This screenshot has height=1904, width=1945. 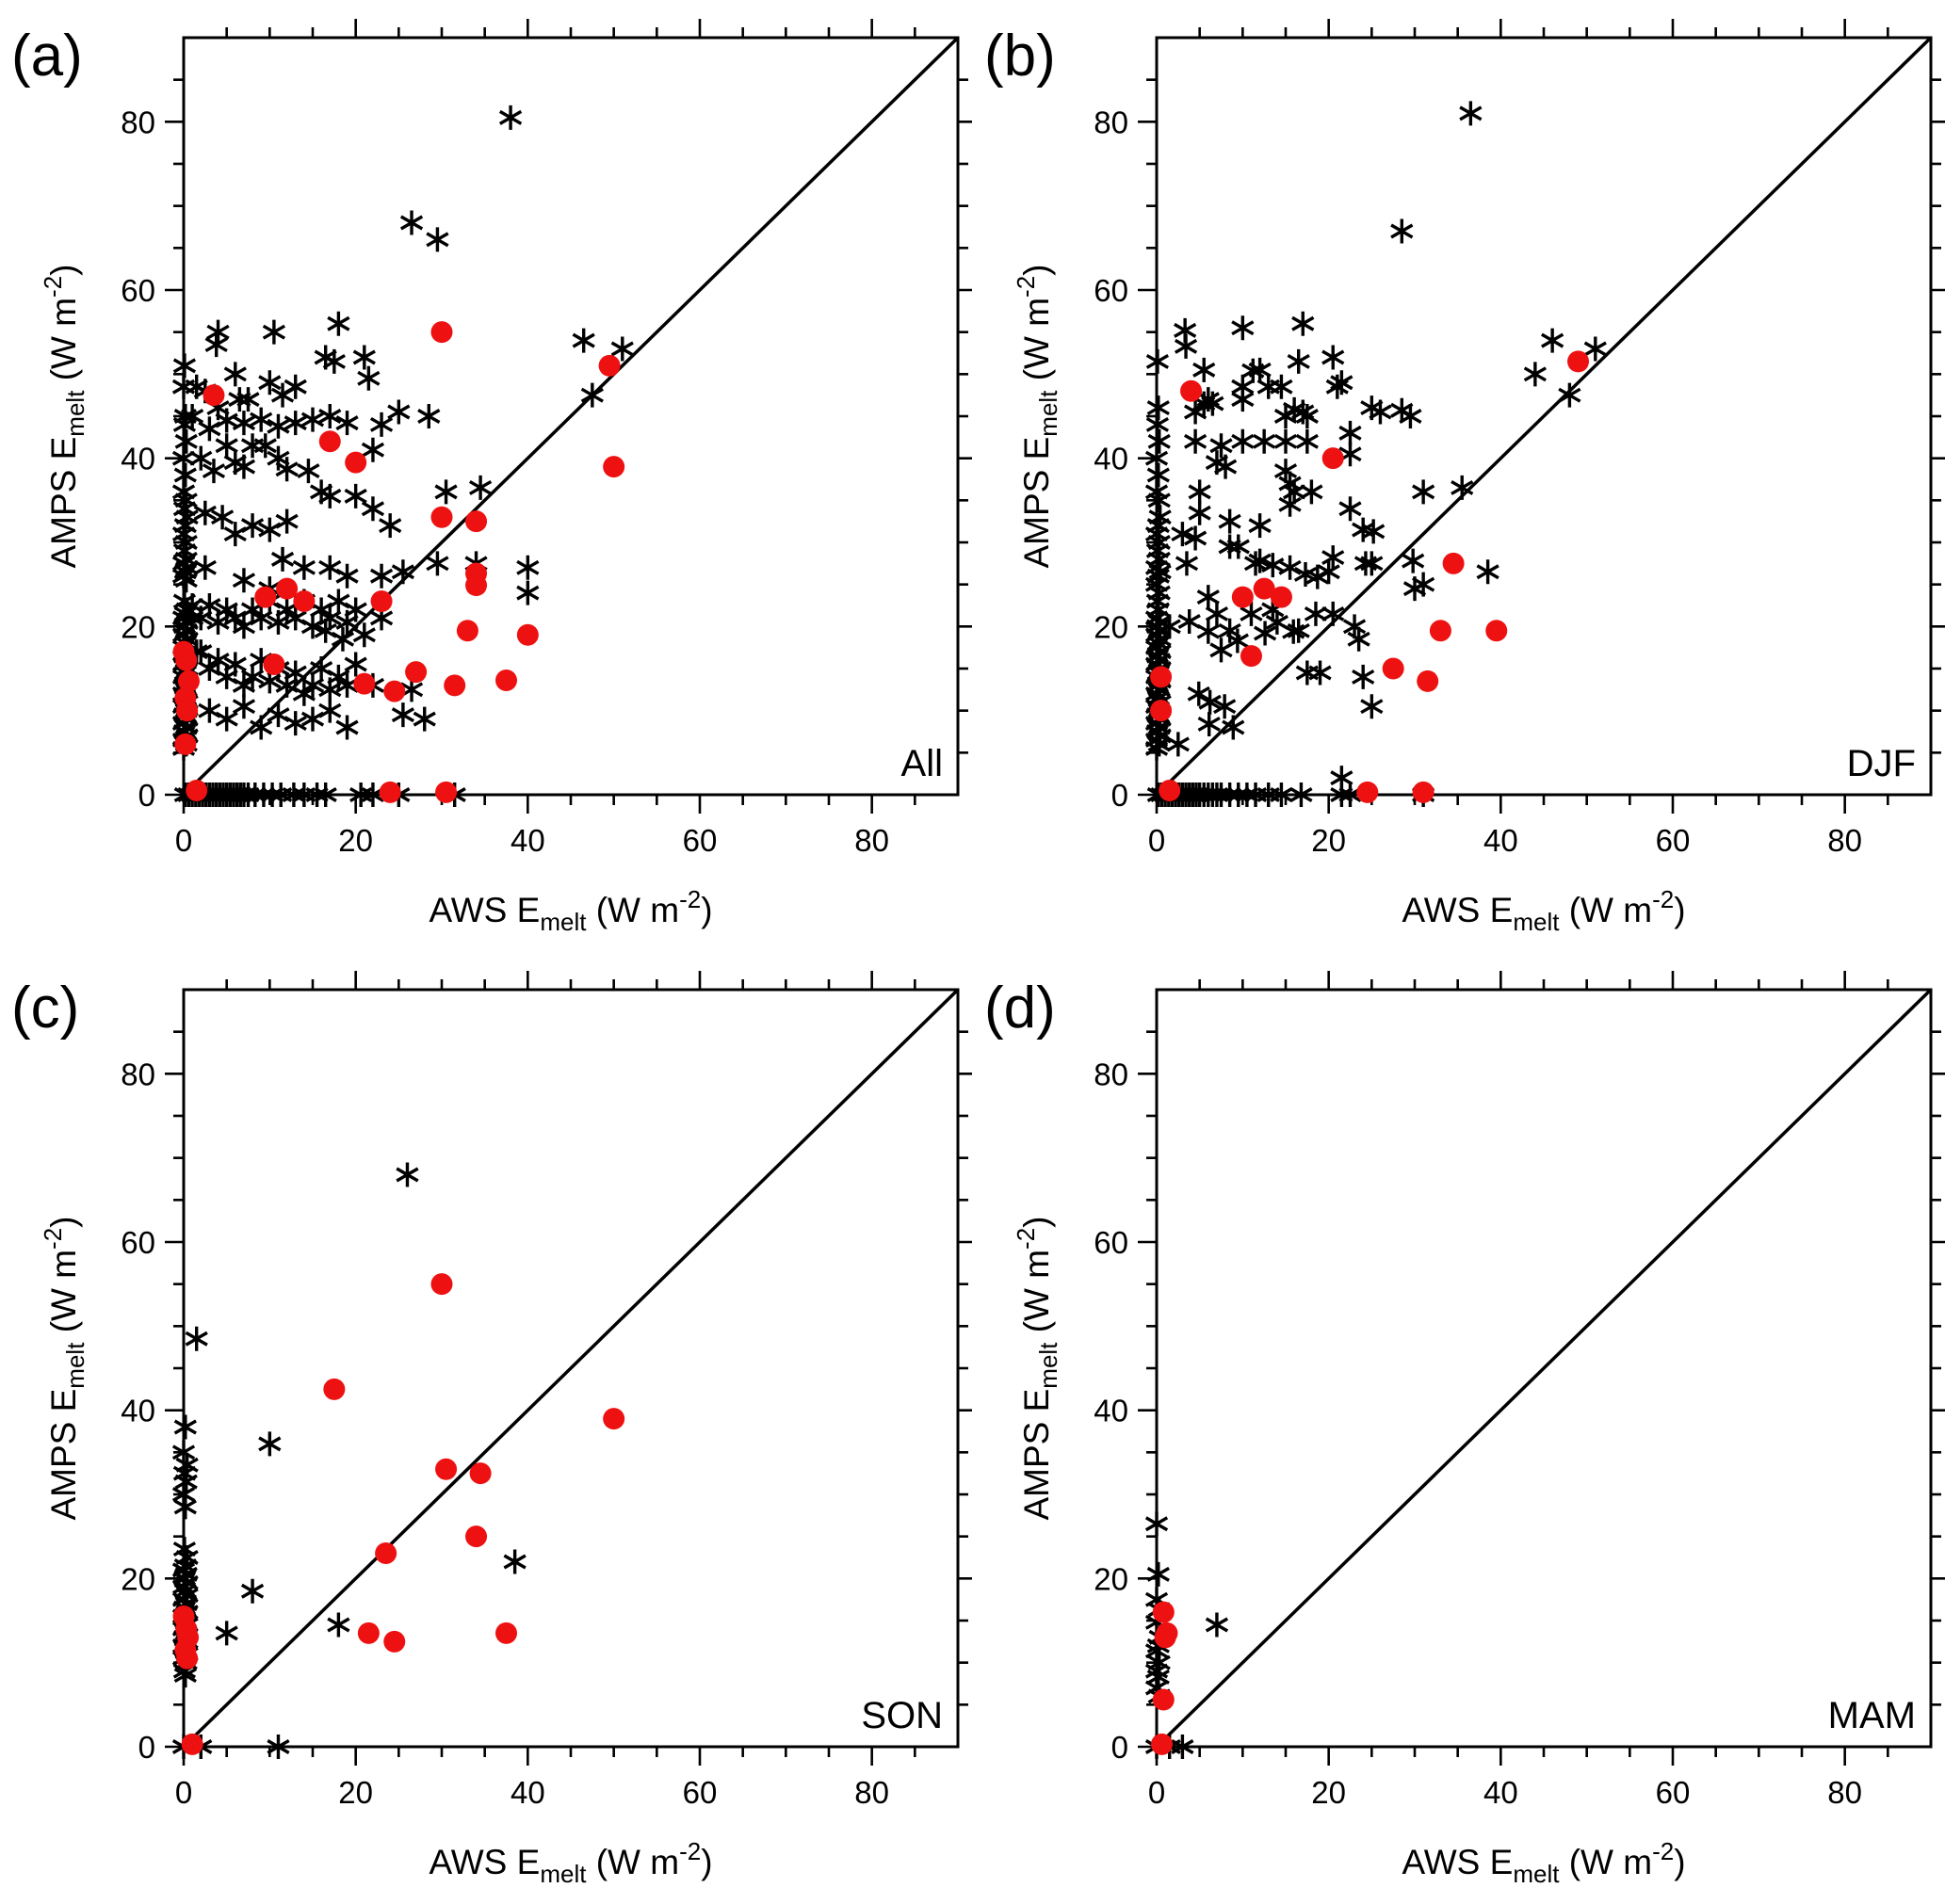 What do you see at coordinates (45, 1008) in the screenshot?
I see `panel-letter: (c)` at bounding box center [45, 1008].